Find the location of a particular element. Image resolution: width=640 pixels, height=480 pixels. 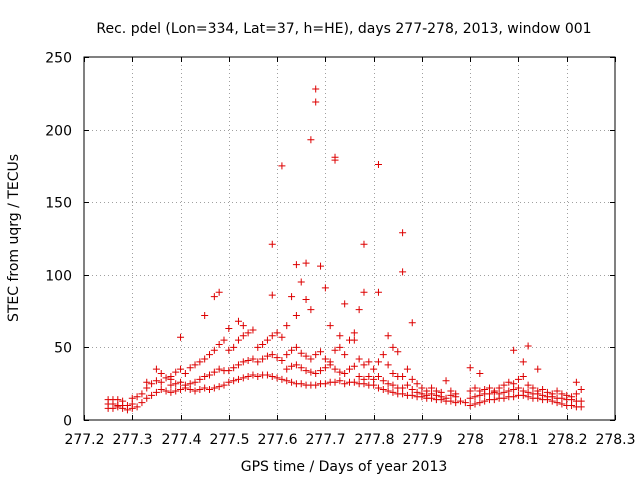

x-tick-label: 278.3 is located at coordinates (615, 440).